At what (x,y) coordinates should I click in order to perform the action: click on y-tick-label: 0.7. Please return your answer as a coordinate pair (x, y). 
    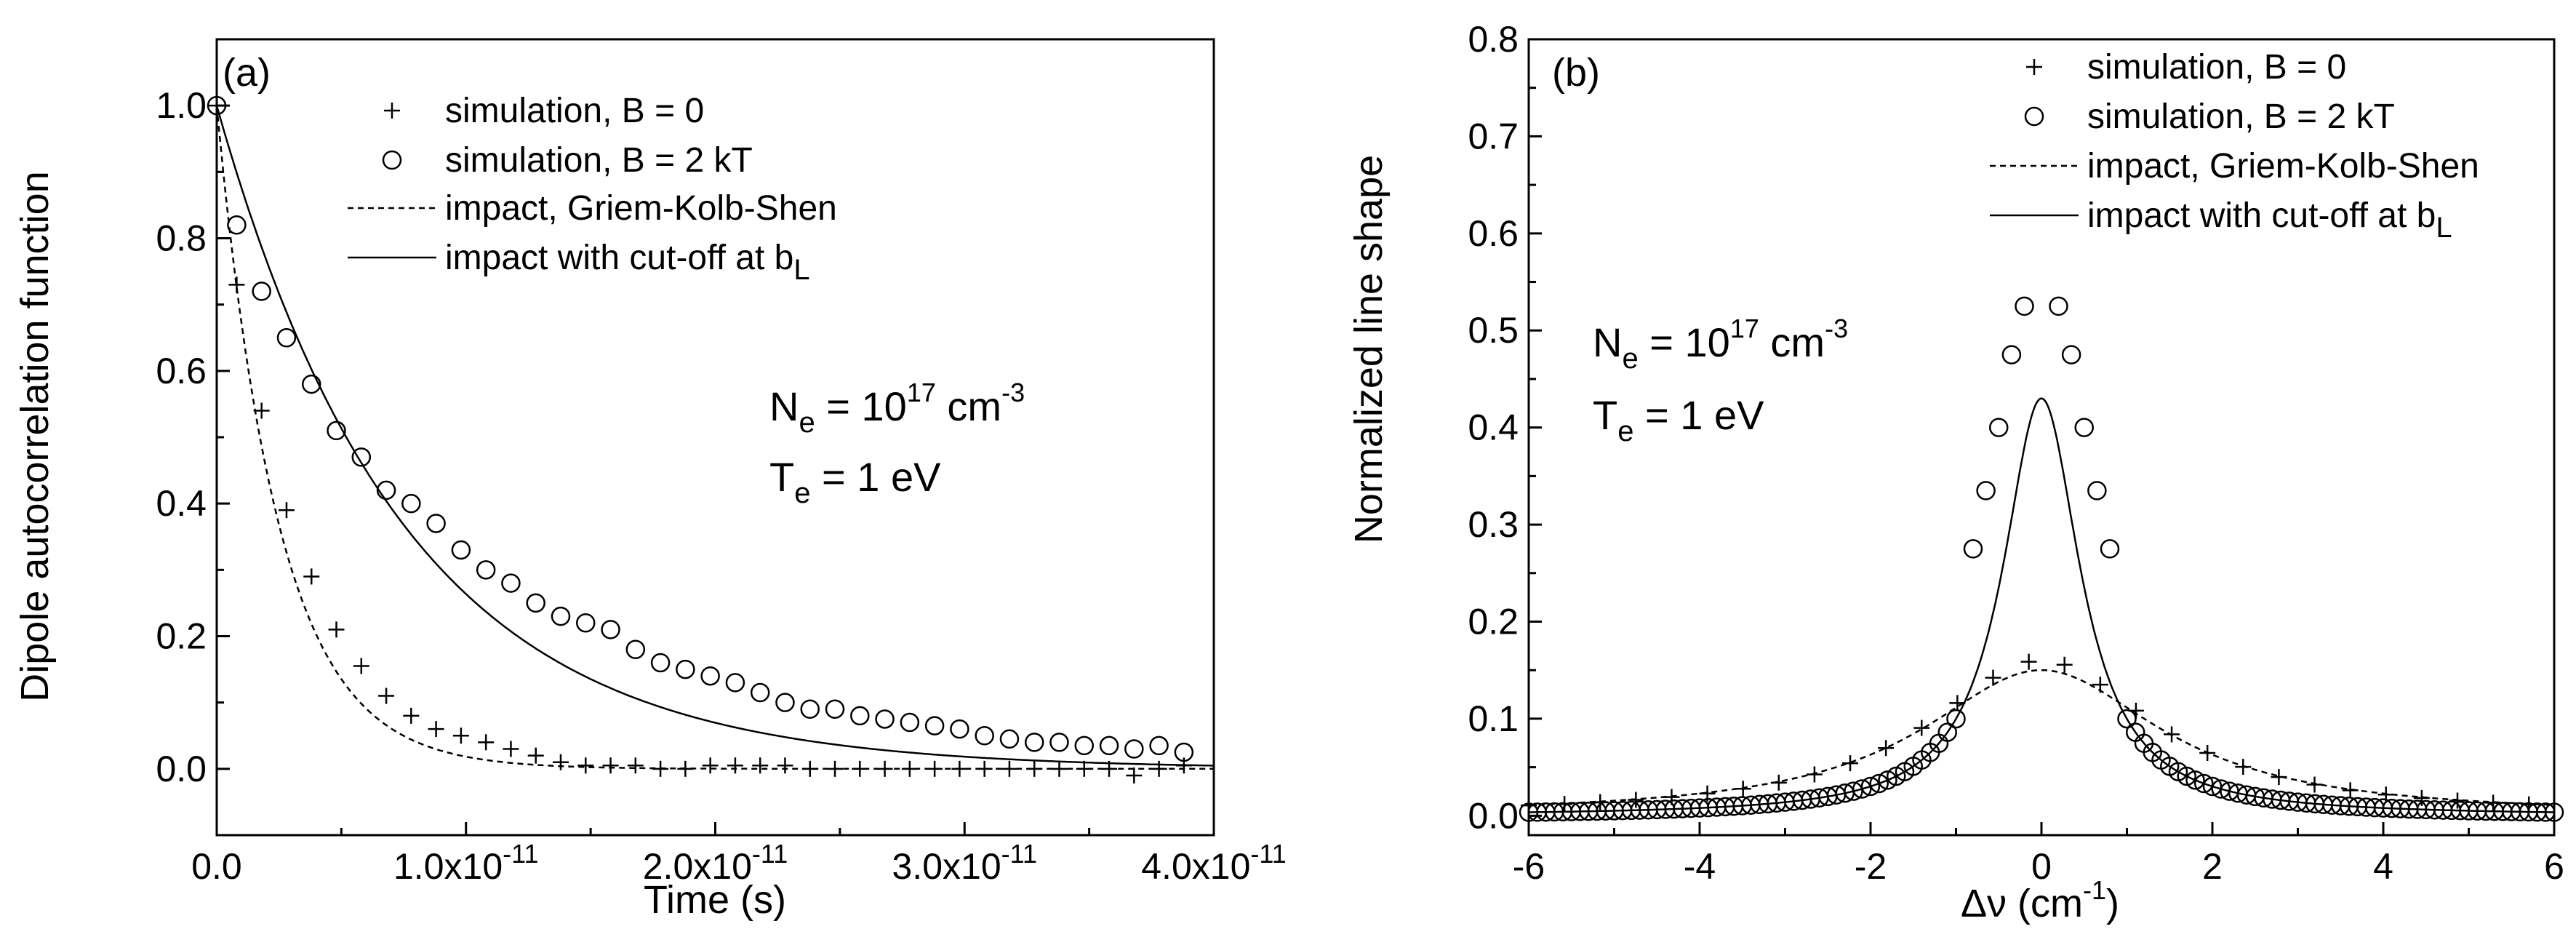
    Looking at the image, I should click on (1493, 136).